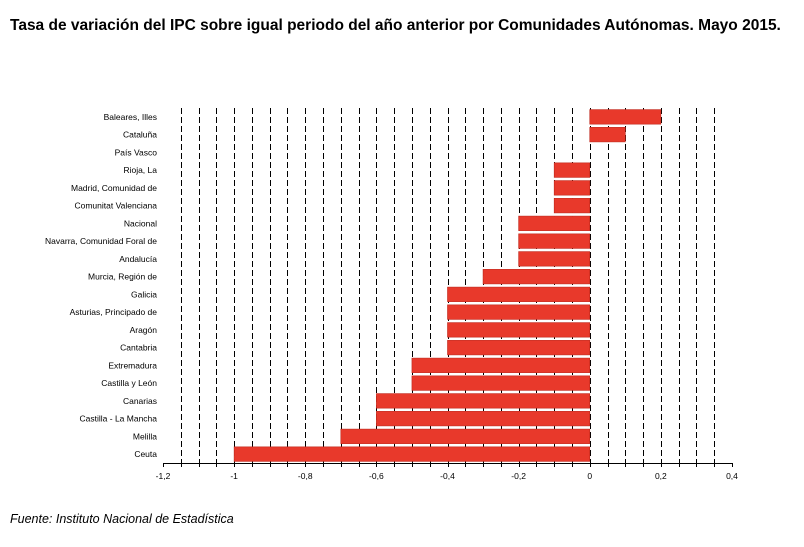 Image resolution: width=804 pixels, height=547 pixels. I want to click on category-label: Navarra, Comunidad Foral de, so click(101, 241).